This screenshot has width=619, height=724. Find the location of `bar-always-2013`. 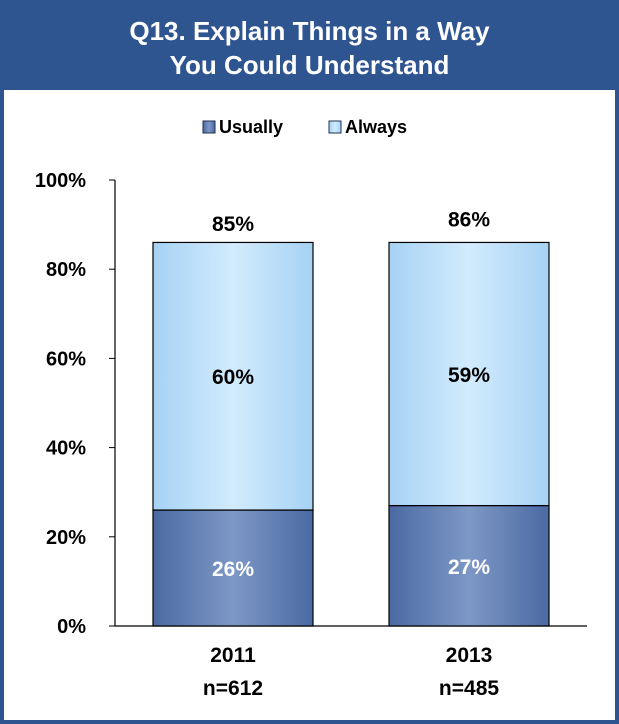

bar-always-2013 is located at coordinates (469, 374).